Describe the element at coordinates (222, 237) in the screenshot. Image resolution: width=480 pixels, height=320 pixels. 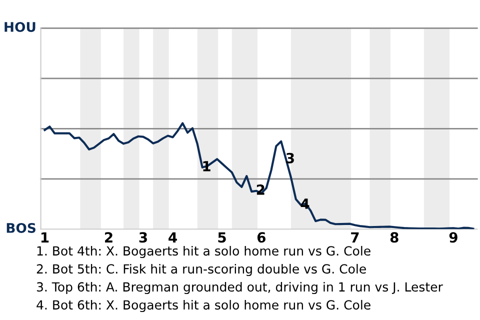
I see `x-tick-label: 5` at that location.